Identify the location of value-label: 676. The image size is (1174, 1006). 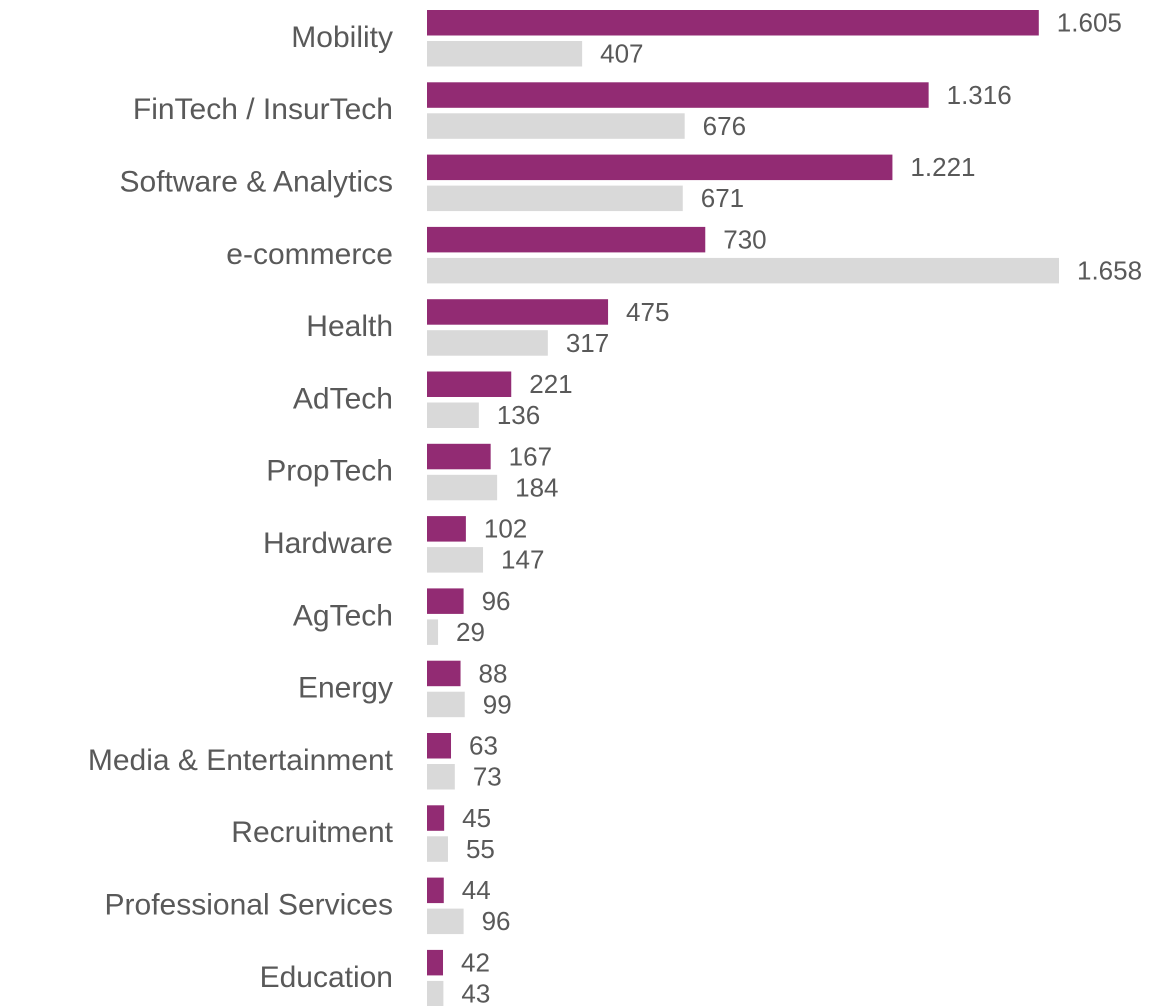
(724, 126).